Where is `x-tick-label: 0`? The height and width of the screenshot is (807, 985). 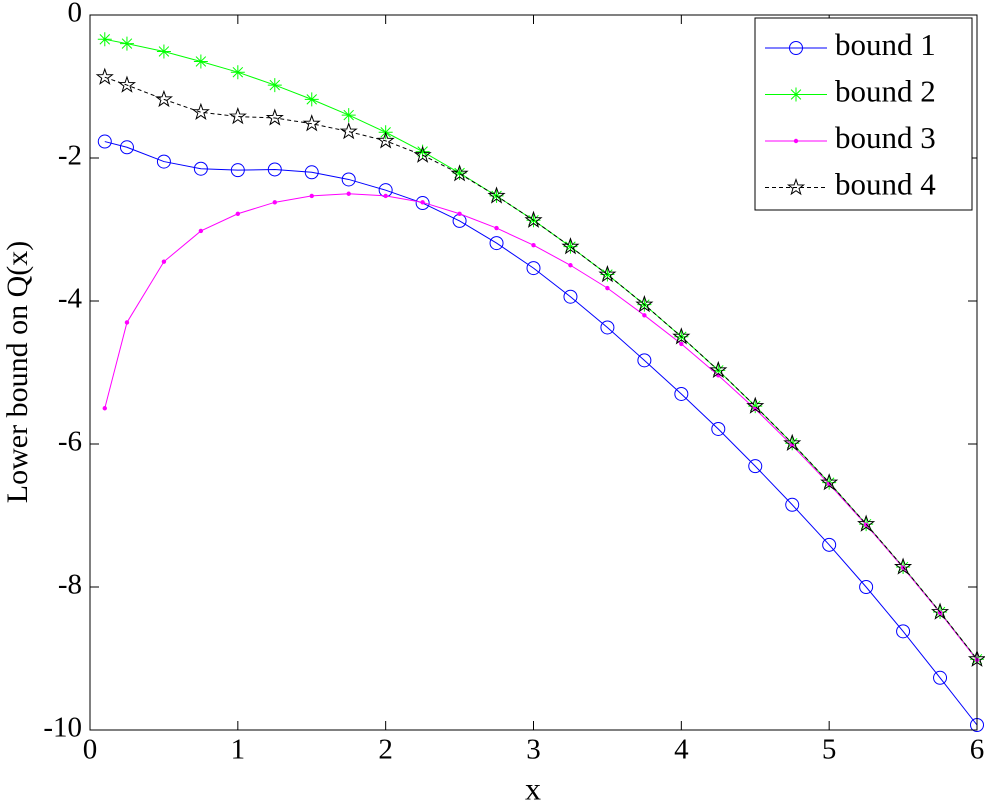
x-tick-label: 0 is located at coordinates (90, 750).